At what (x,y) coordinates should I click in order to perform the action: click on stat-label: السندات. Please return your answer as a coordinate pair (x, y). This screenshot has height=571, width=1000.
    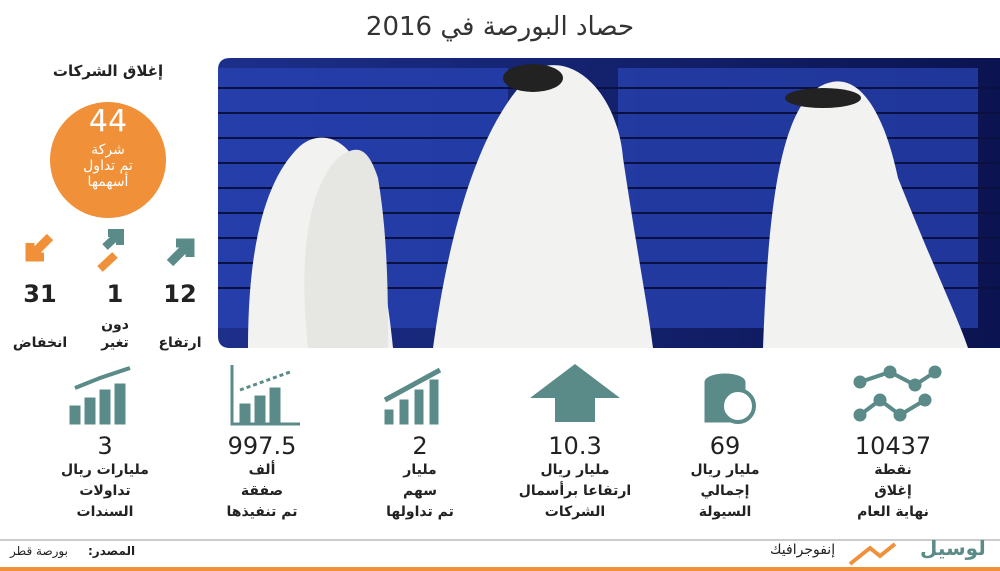
    Looking at the image, I should click on (105, 512).